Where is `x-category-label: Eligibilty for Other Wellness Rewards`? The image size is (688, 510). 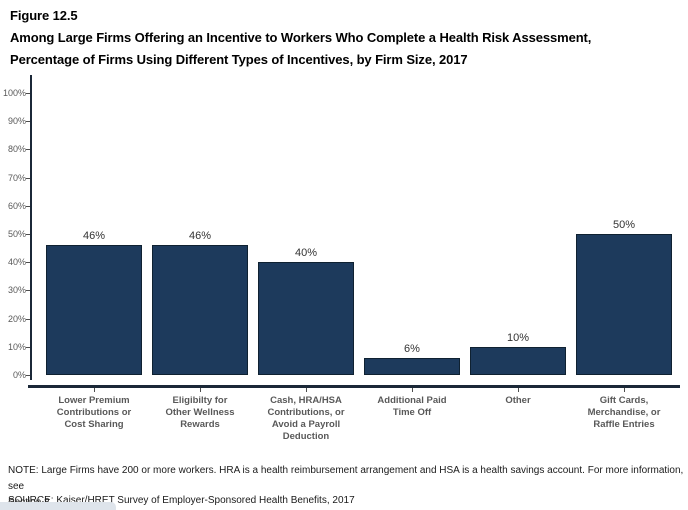 x-category-label: Eligibilty for Other Wellness Rewards is located at coordinates (200, 412).